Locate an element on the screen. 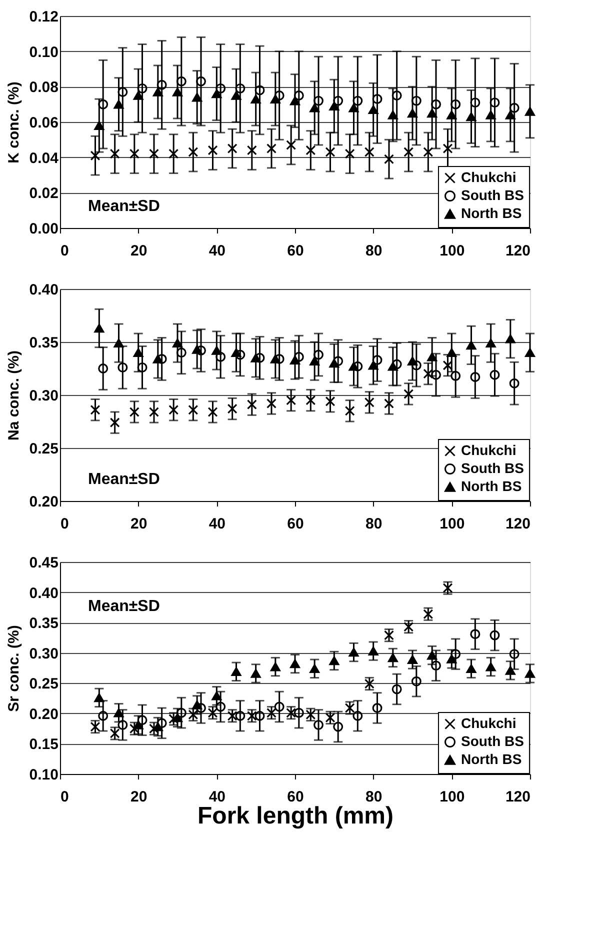 This screenshot has width=616, height=927. y-axis-title: Na conc. (%) is located at coordinates (13, 395).